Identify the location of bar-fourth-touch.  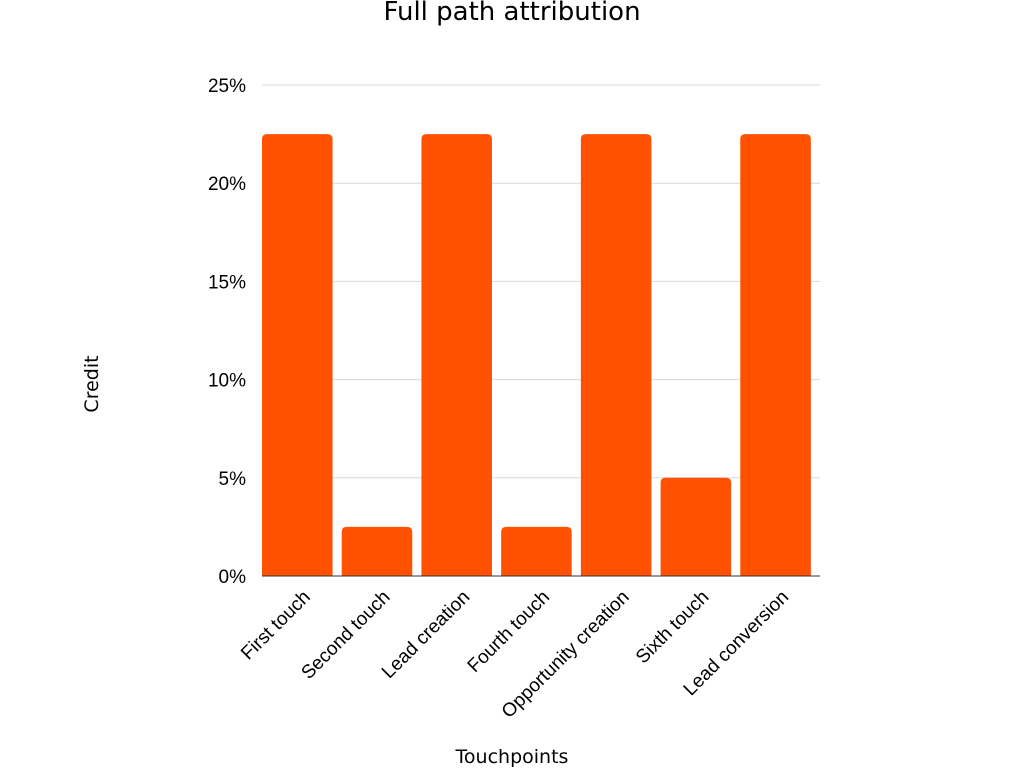
(536, 551).